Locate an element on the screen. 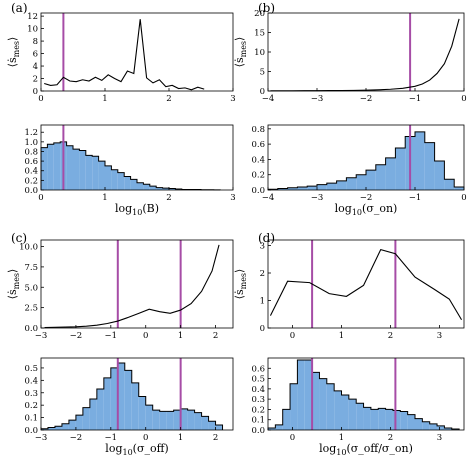  y-tick-label: 7.5 is located at coordinates (31, 268).